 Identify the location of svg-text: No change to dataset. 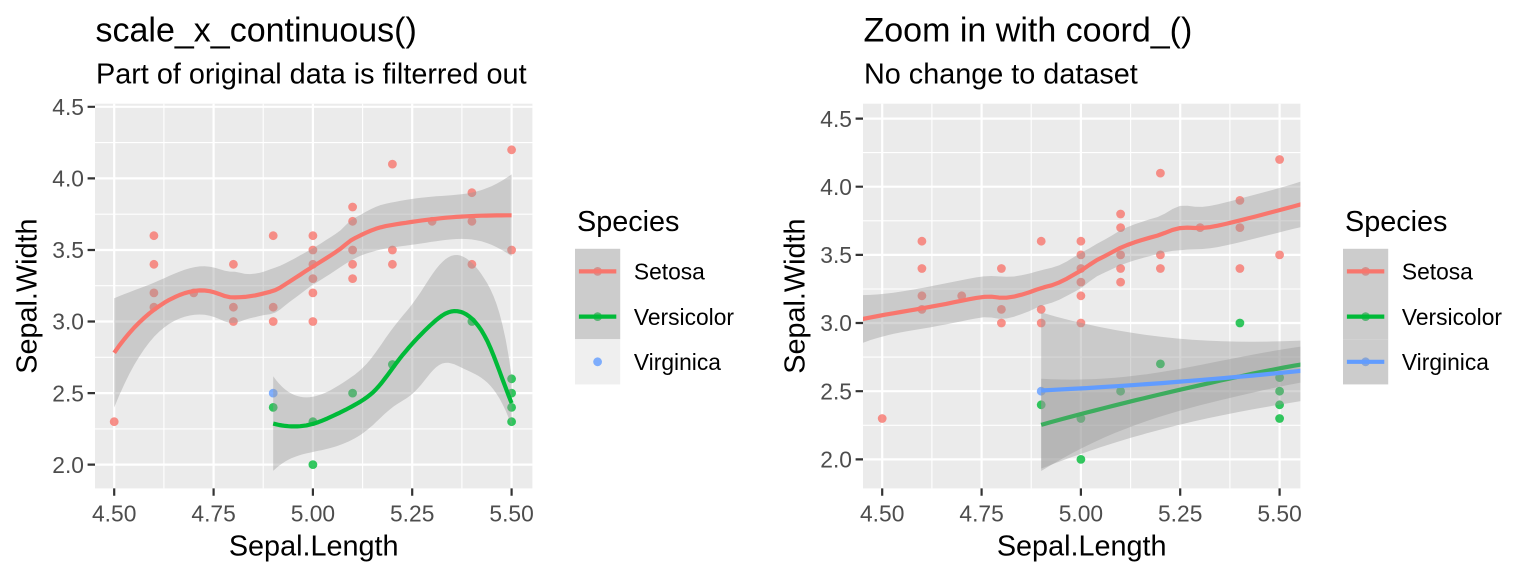
(1001, 75).